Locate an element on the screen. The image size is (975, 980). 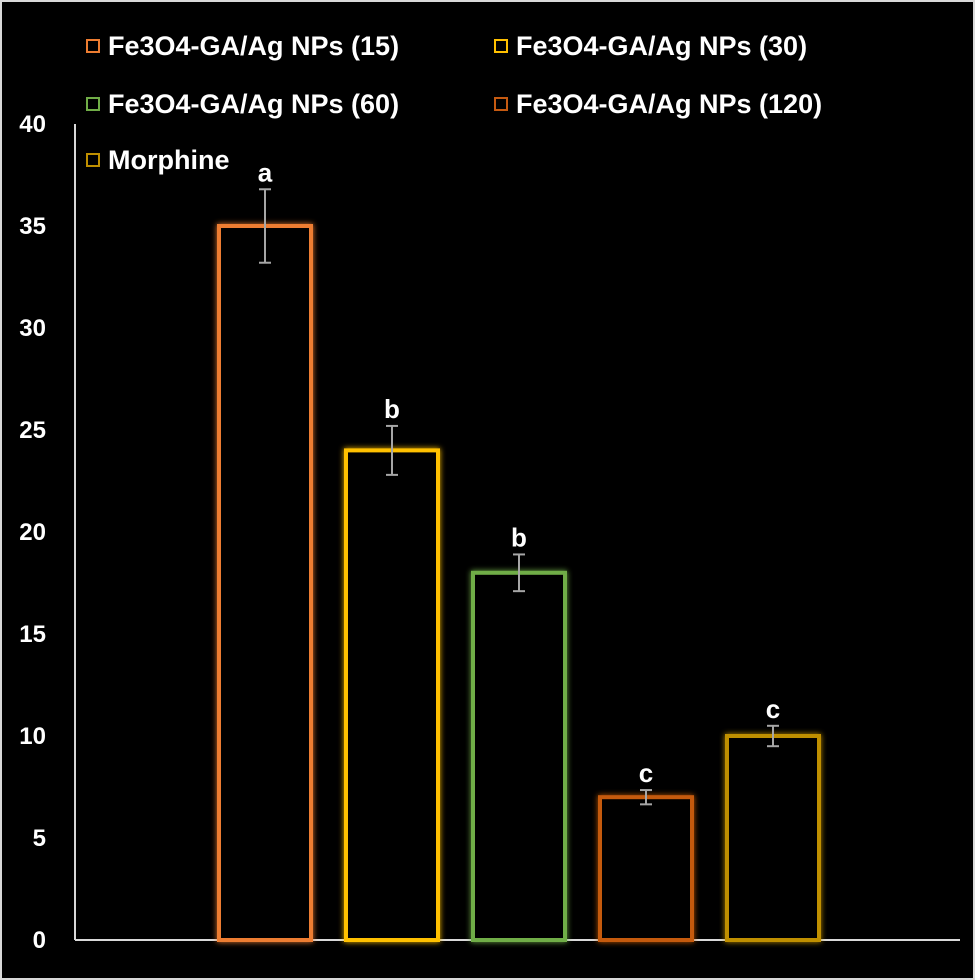
legend-item: Morphine is located at coordinates (158, 160).